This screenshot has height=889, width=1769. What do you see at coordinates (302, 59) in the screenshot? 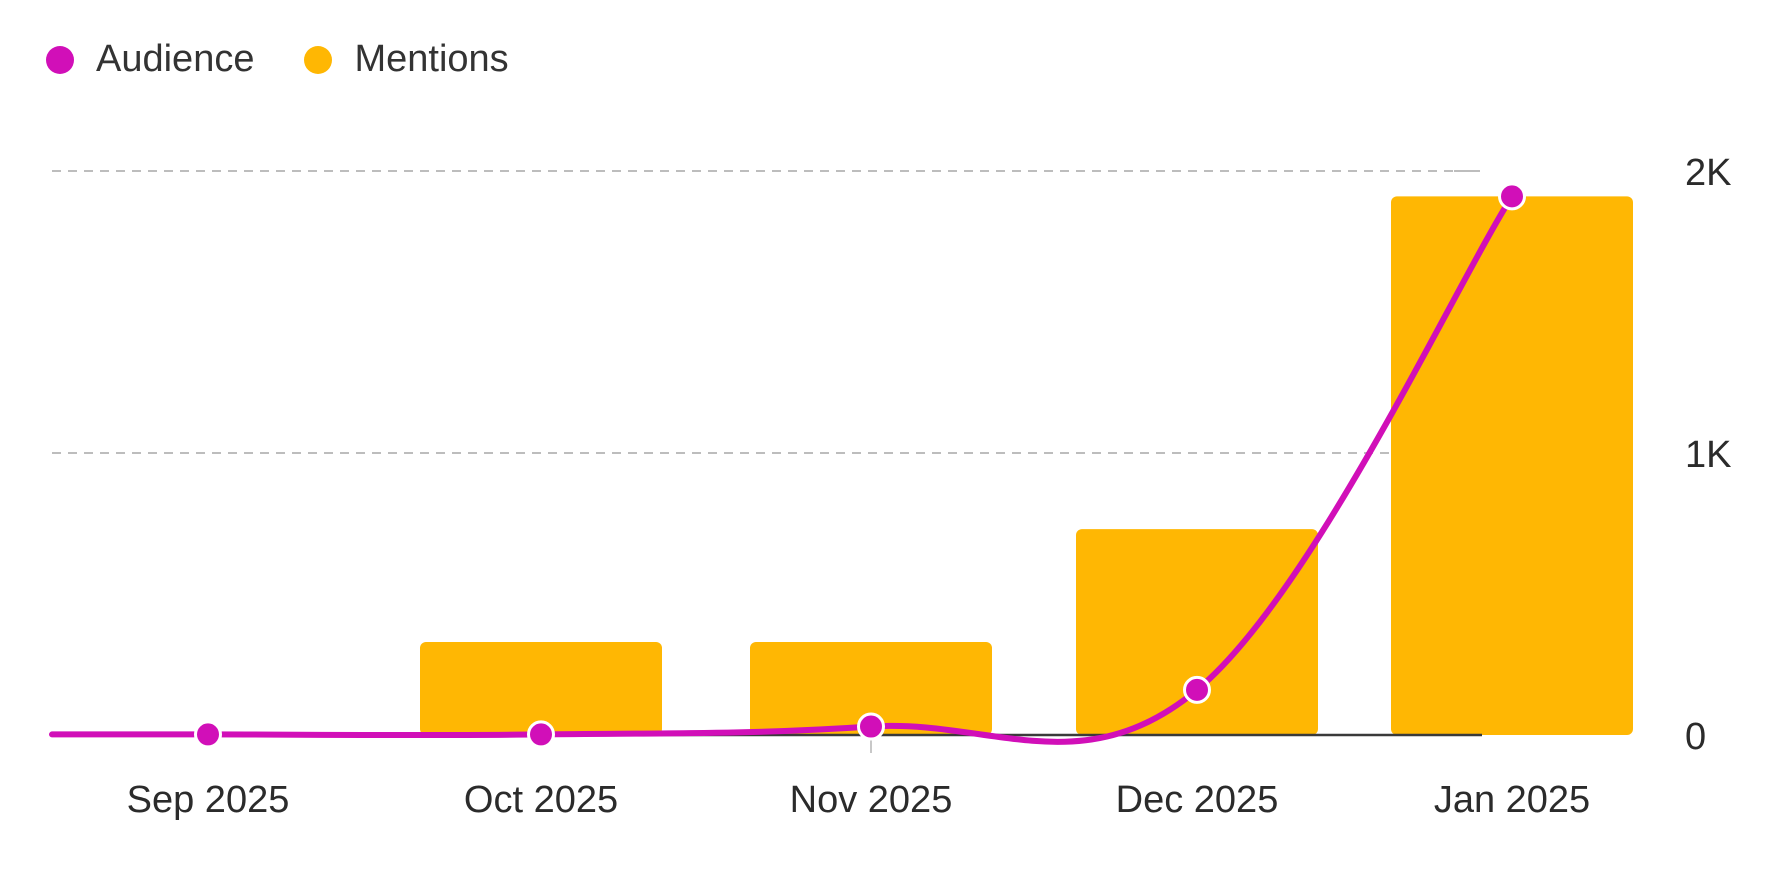
I see `chart-legend: Audience Mentions` at bounding box center [302, 59].